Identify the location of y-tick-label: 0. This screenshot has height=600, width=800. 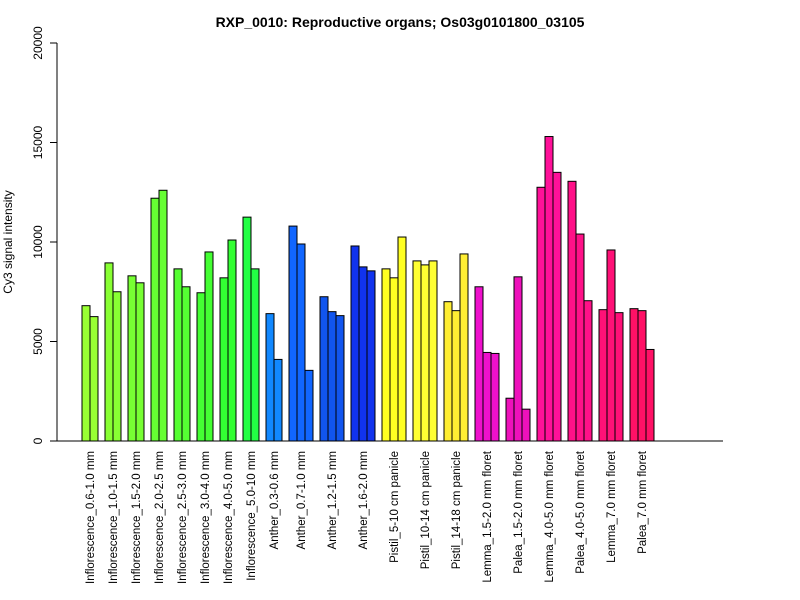
(38, 440).